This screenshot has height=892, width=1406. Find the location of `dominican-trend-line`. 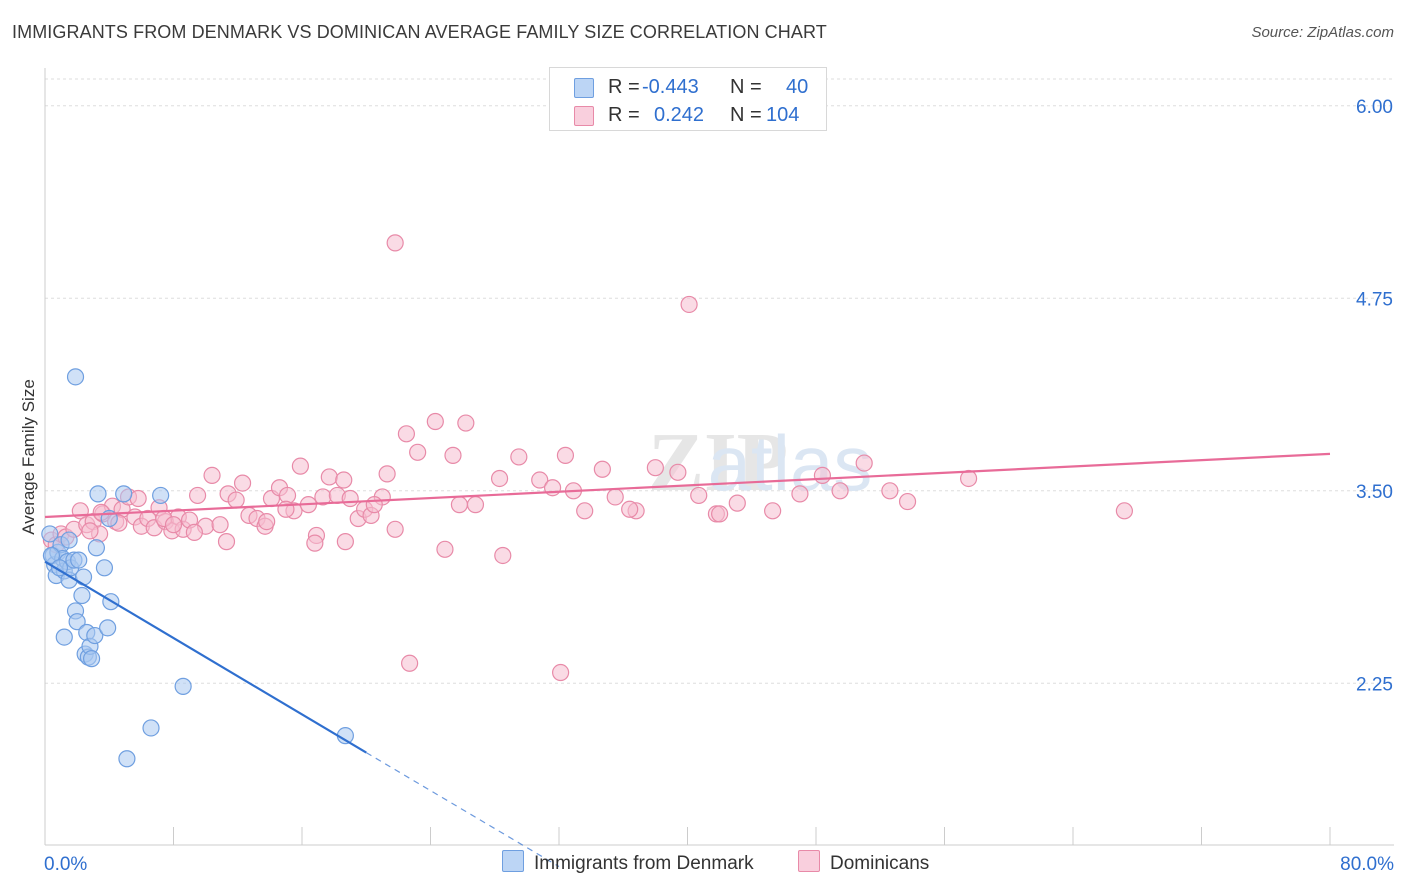

dominican-trend-line is located at coordinates (687, 485).